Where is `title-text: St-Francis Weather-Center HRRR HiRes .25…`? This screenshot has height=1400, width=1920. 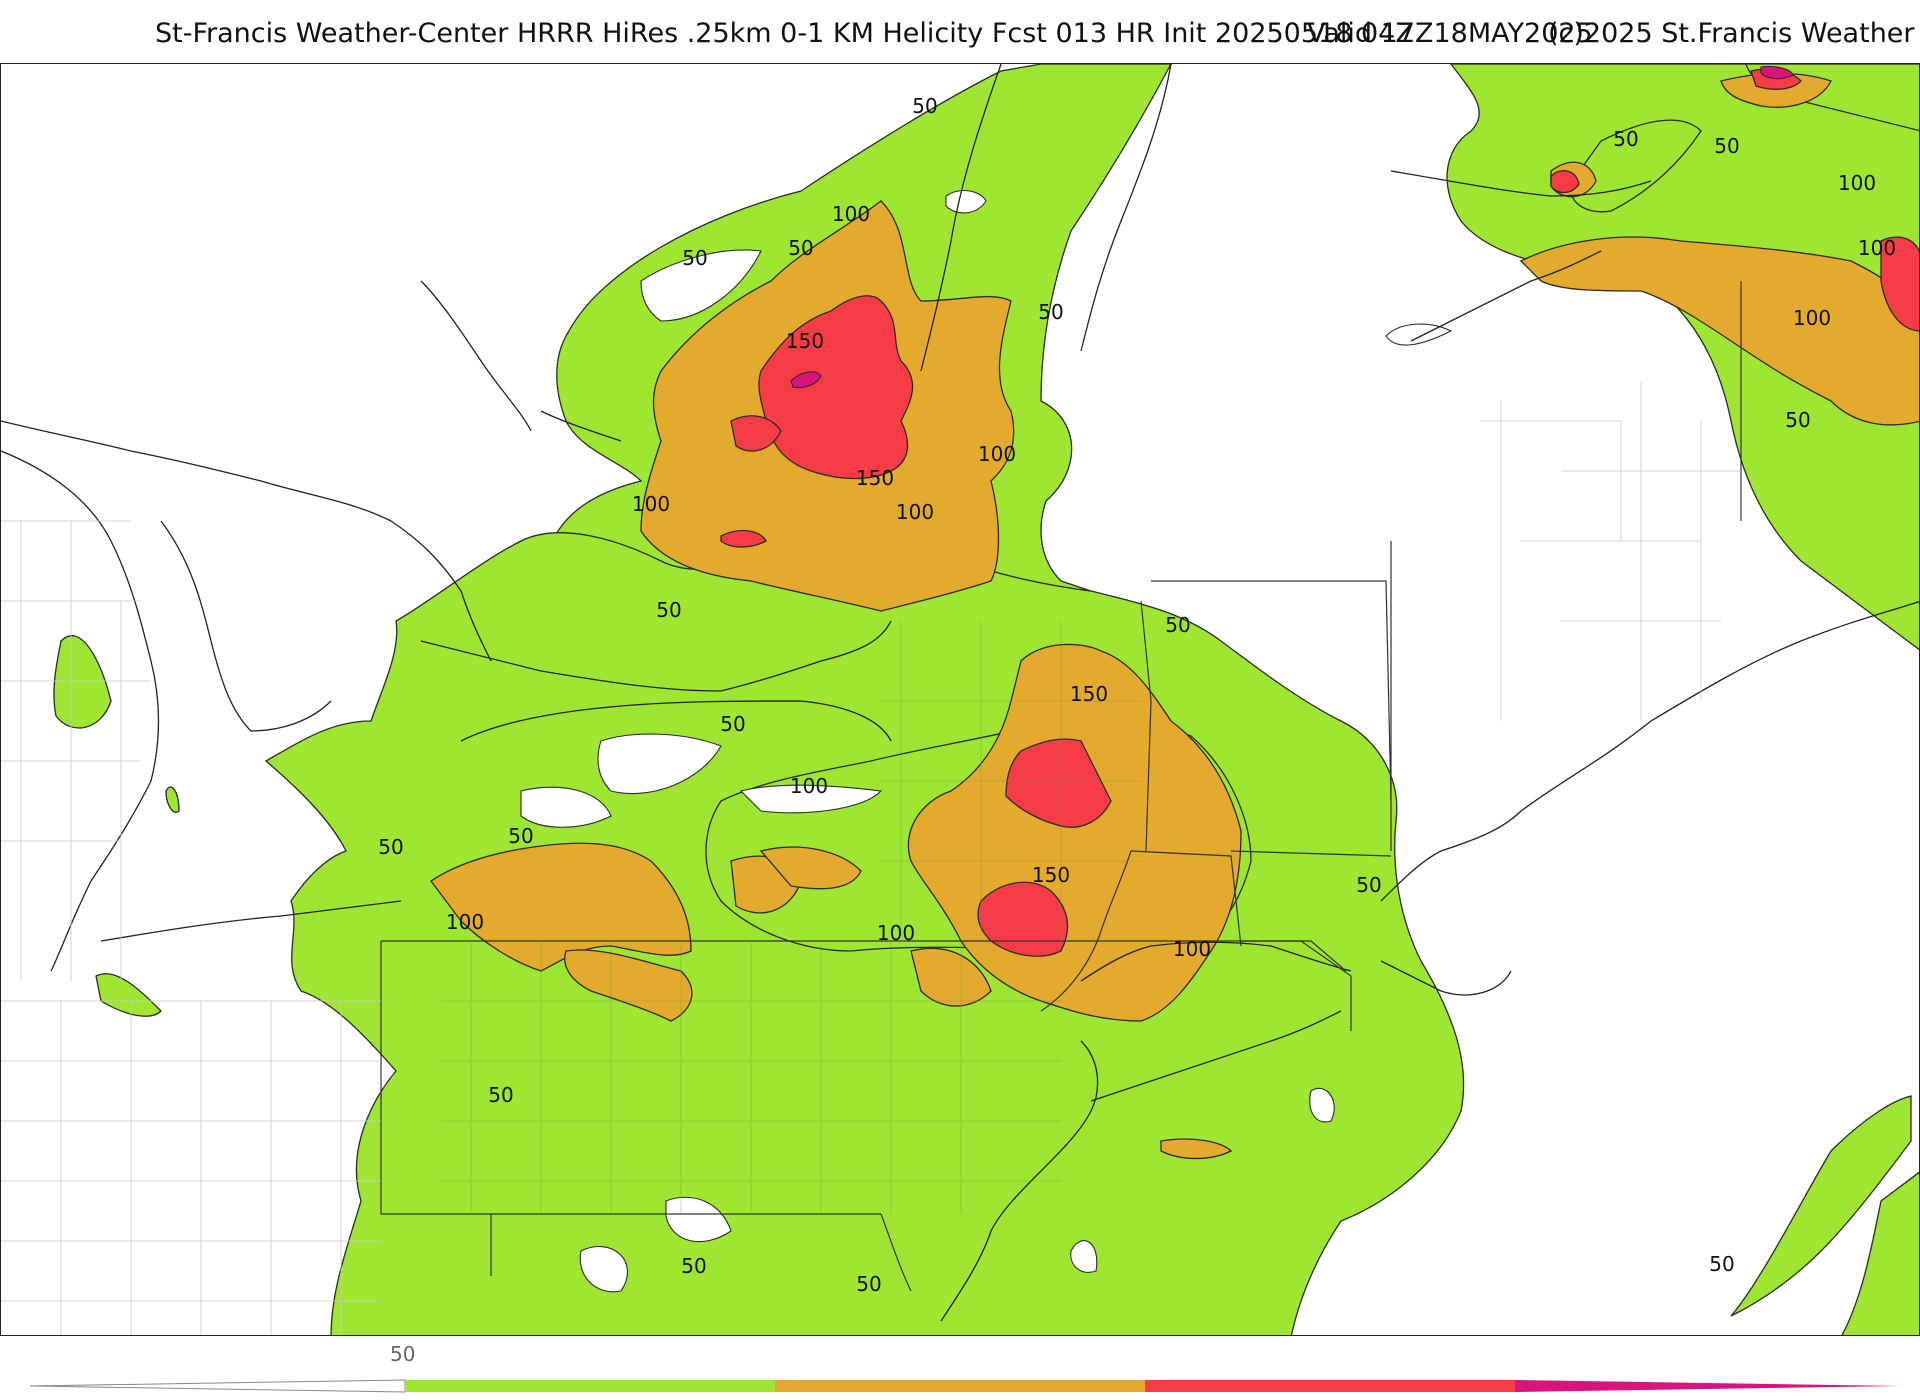 title-text: St-Francis Weather-Center HRRR HiRes .25… is located at coordinates (784, 33).